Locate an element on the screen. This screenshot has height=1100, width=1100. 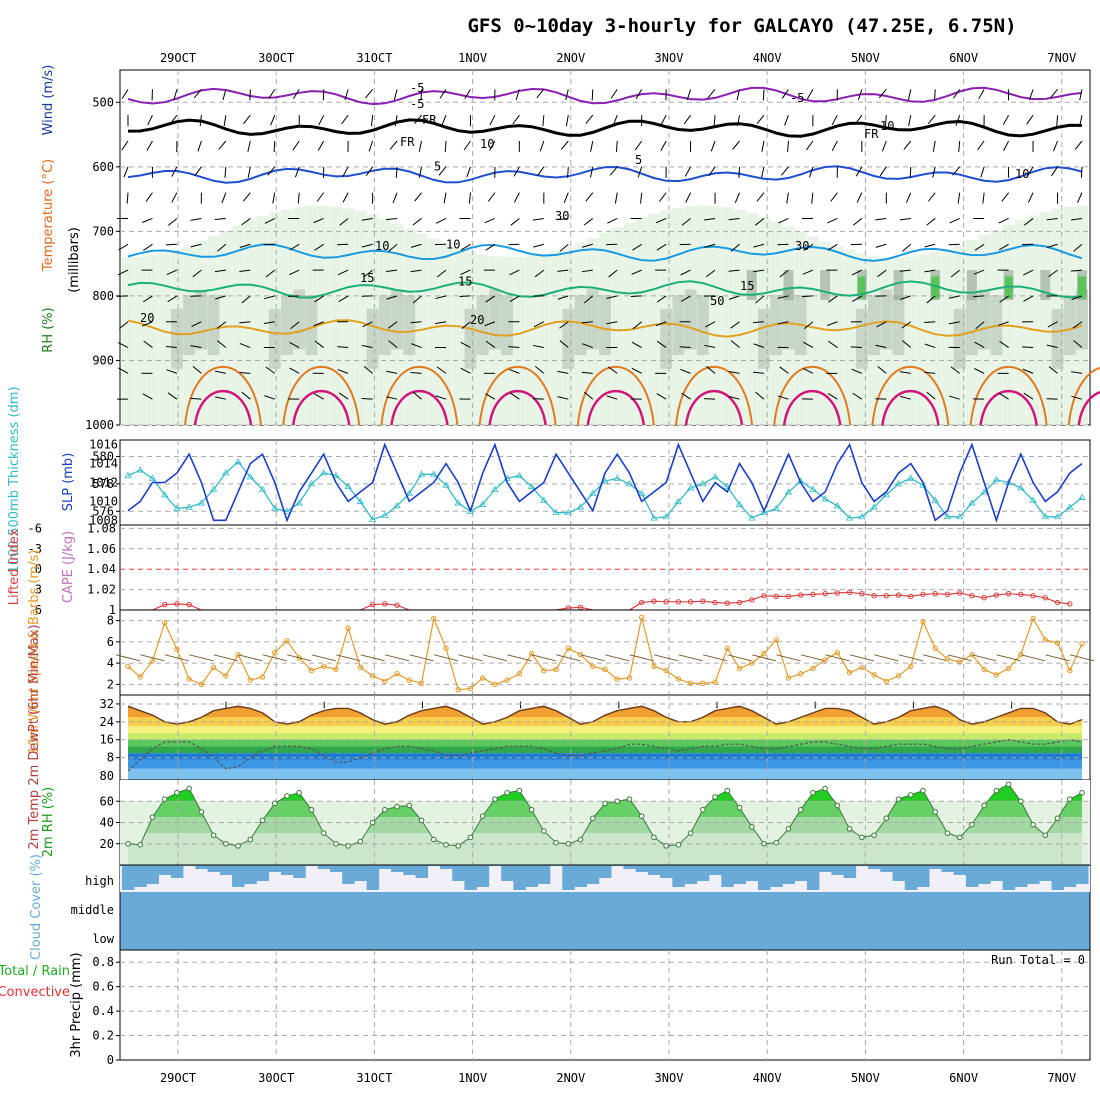
cape-tick-label: 1.08 is located at coordinates (101, 528).